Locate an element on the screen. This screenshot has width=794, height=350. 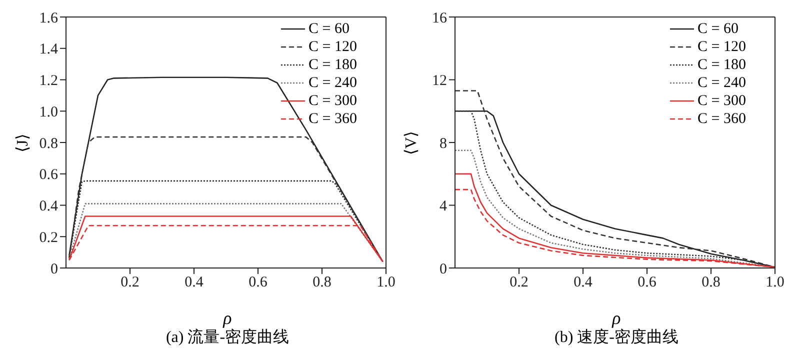
y-axis-title: ⟨V⟩ is located at coordinates (411, 144).